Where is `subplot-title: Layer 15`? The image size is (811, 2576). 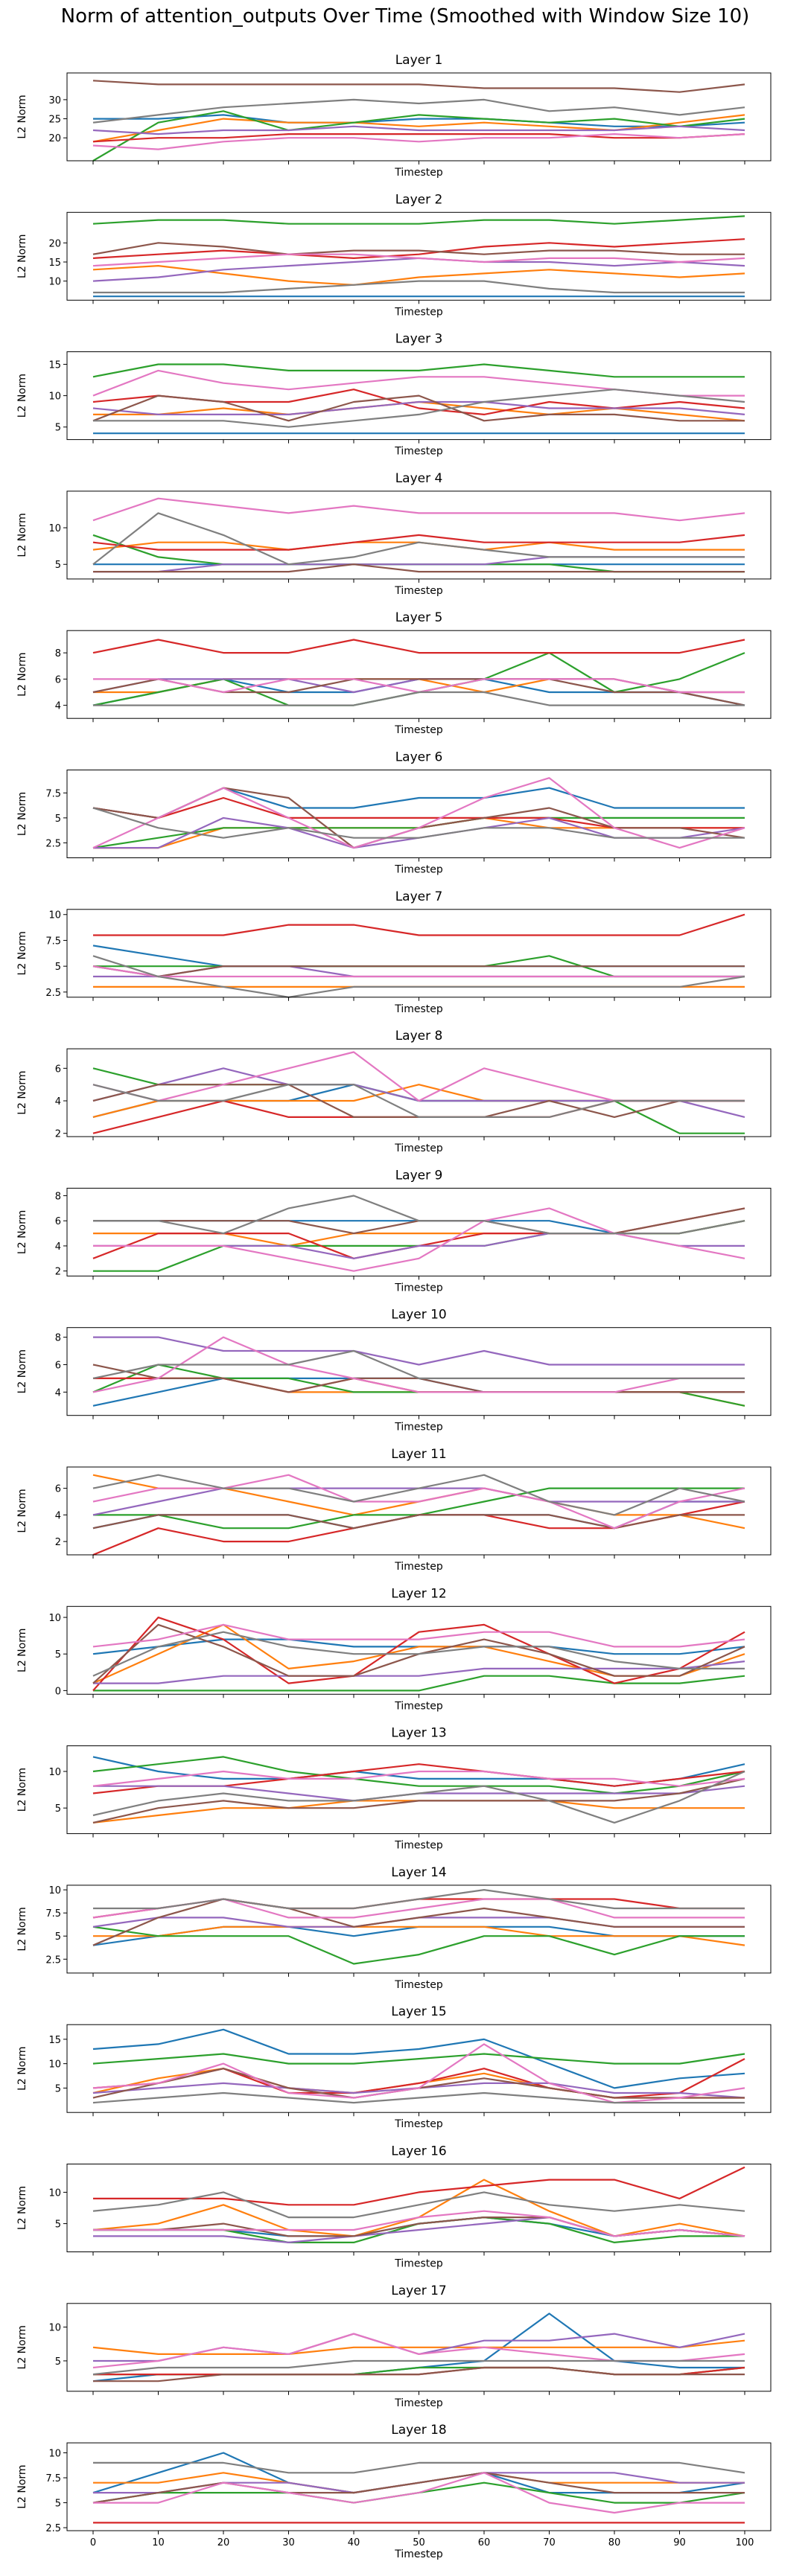 subplot-title: Layer 15 is located at coordinates (419, 2012).